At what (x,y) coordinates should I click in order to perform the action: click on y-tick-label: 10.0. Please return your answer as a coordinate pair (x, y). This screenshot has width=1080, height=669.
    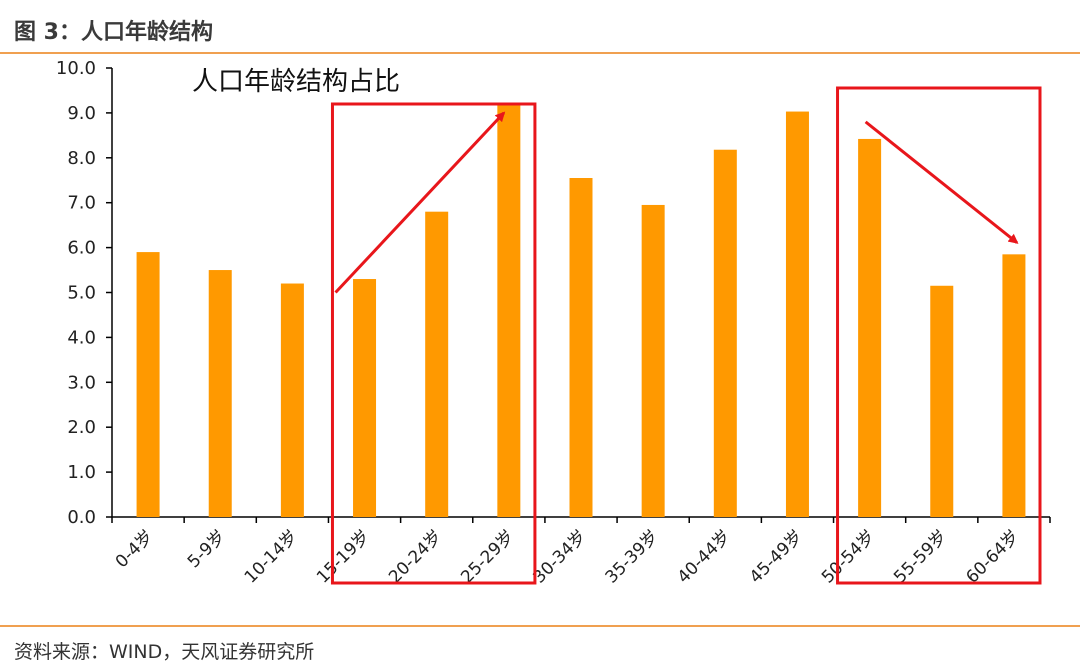
    Looking at the image, I should click on (76, 68).